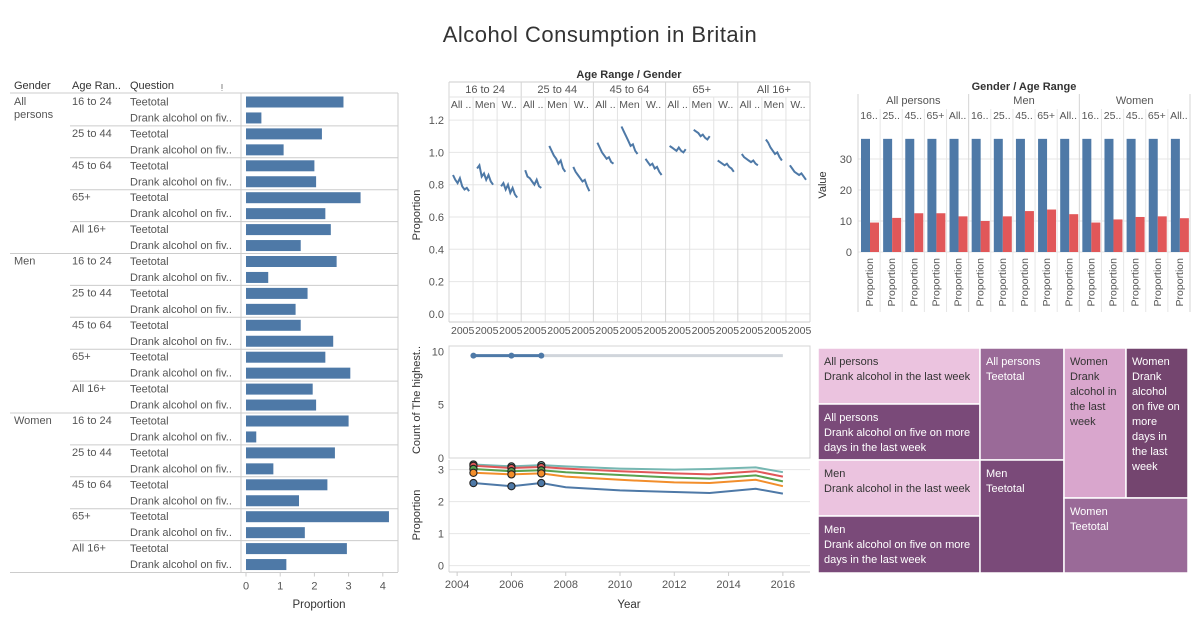  Describe the element at coordinates (417, 400) in the screenshot. I see `y-axis-label: Count of The highest..` at that location.